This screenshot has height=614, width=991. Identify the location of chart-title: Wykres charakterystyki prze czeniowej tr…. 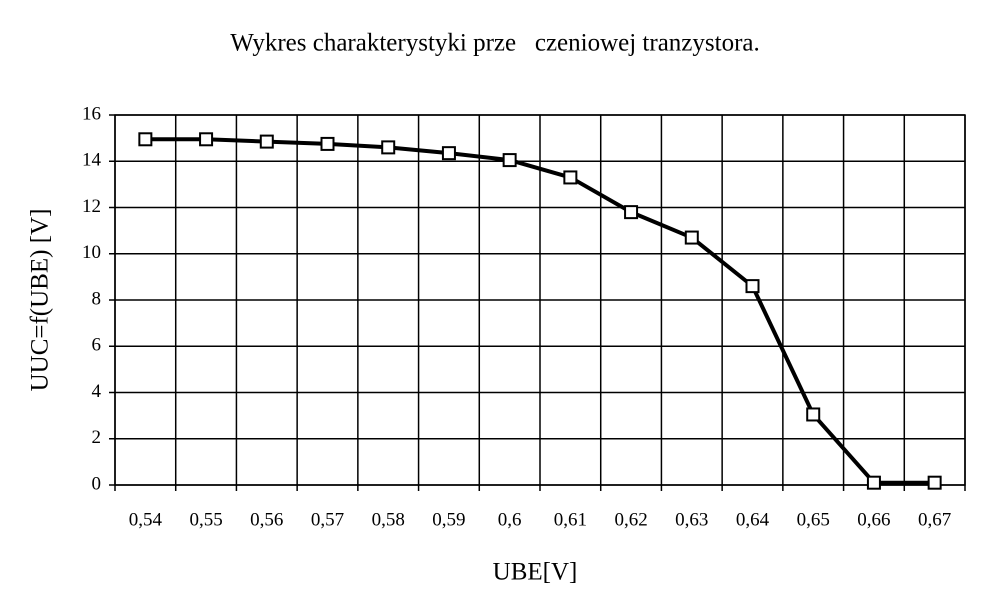
(495, 43).